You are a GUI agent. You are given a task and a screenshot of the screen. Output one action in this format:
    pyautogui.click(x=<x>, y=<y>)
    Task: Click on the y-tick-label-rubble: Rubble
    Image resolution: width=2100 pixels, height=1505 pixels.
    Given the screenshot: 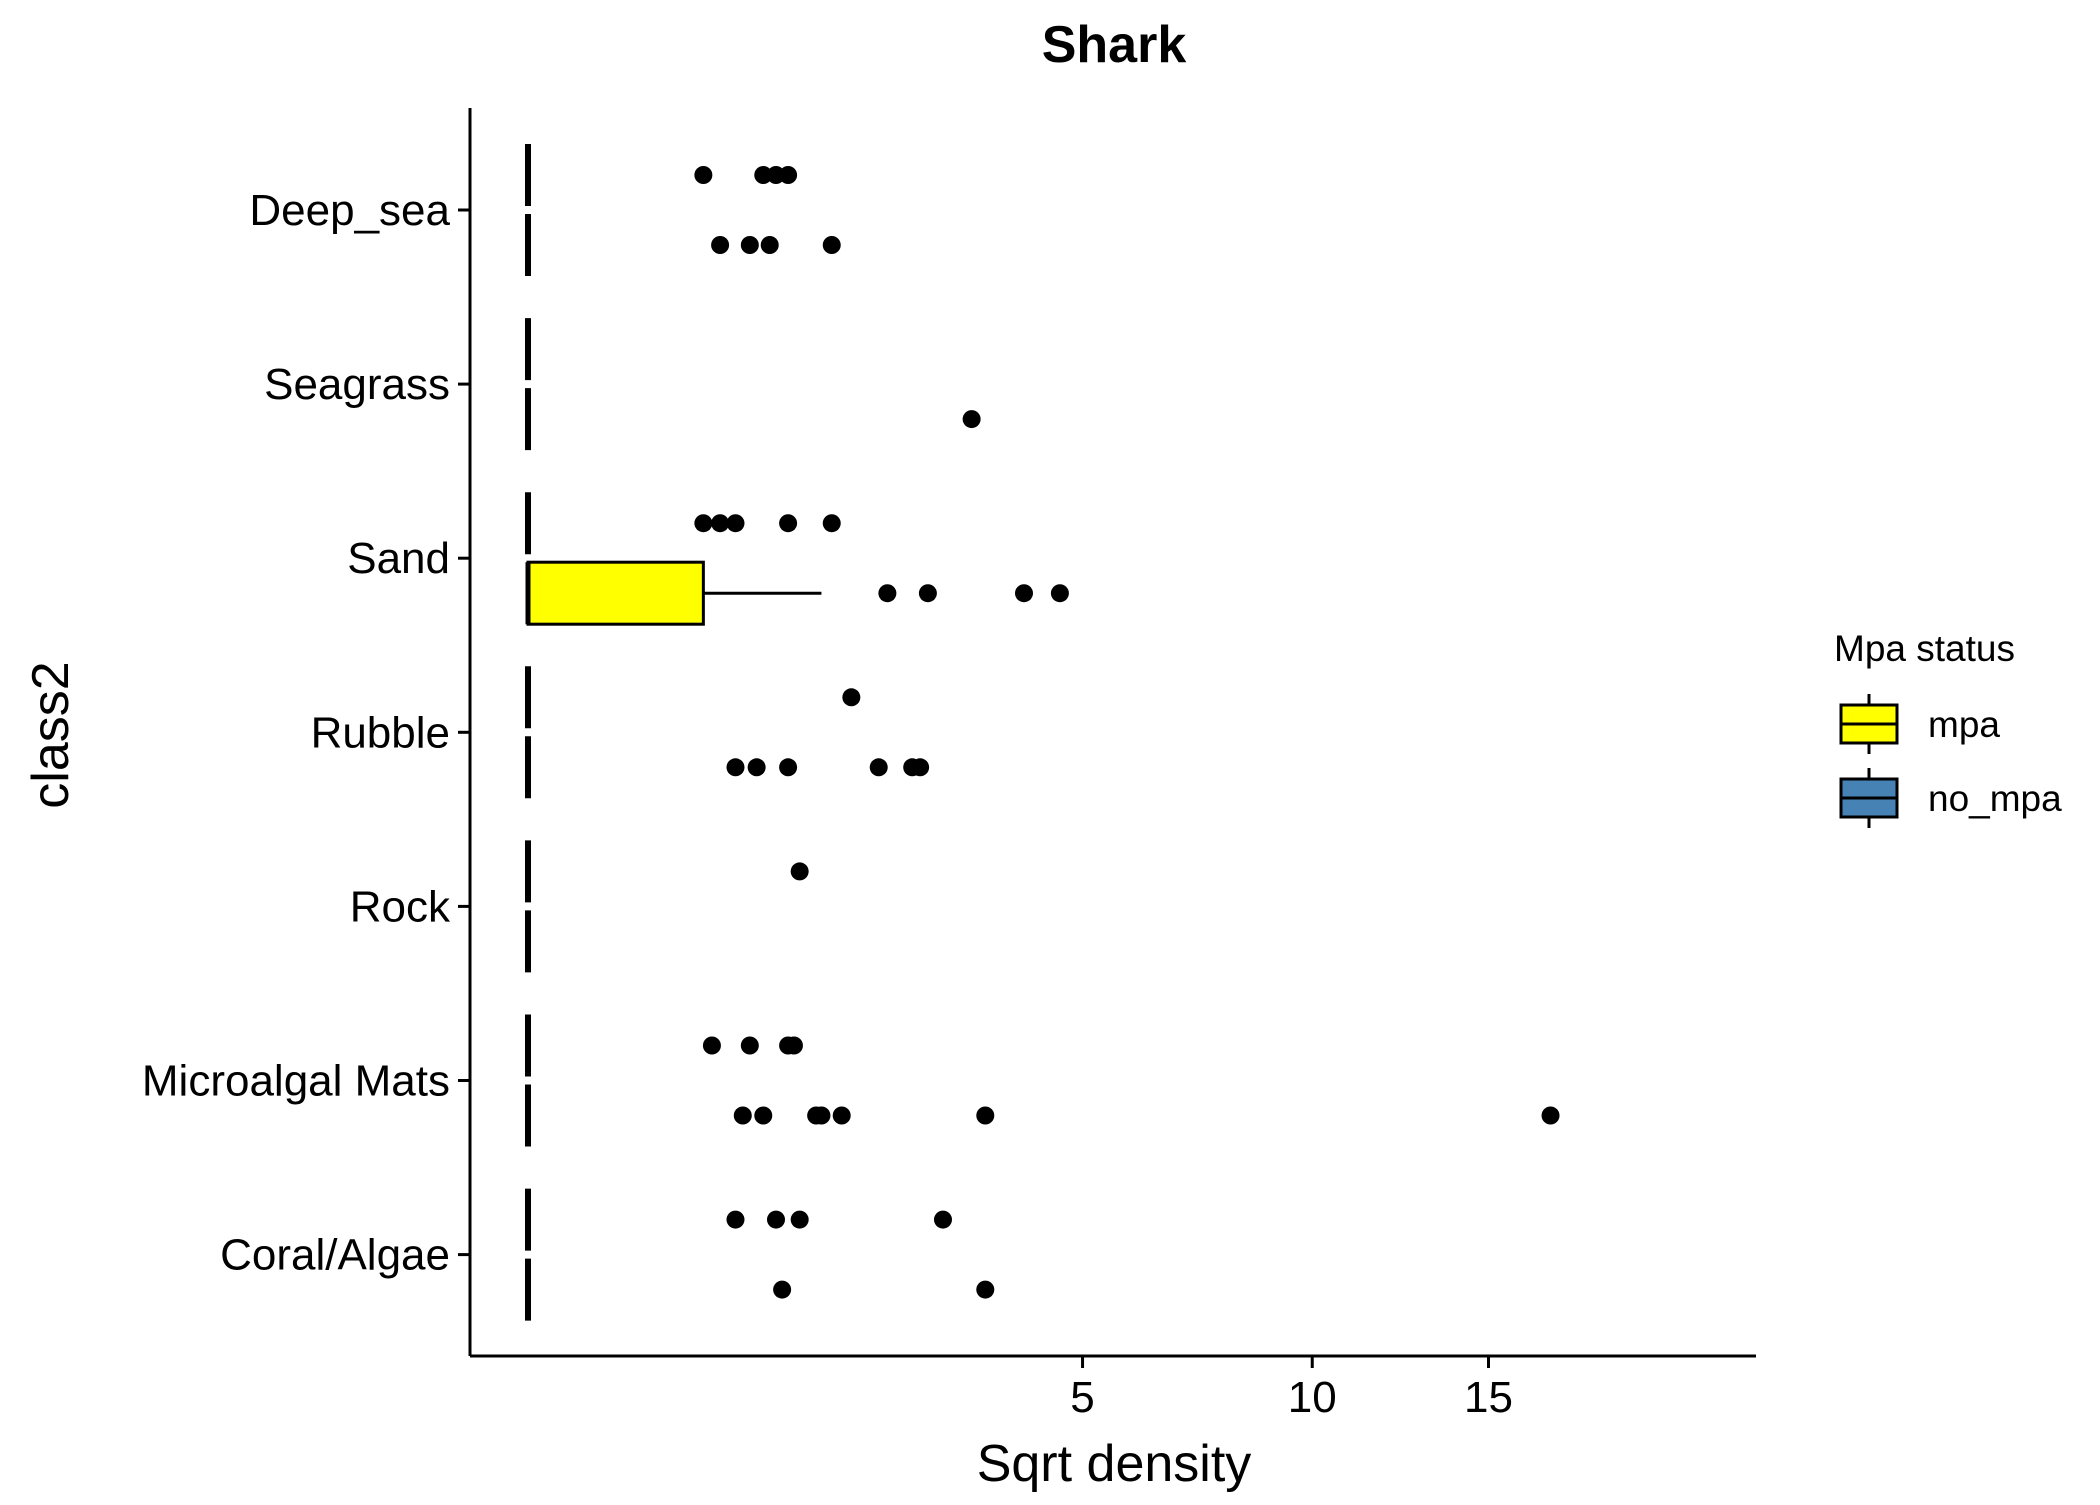 What is the action you would take?
    pyautogui.click(x=380, y=732)
    